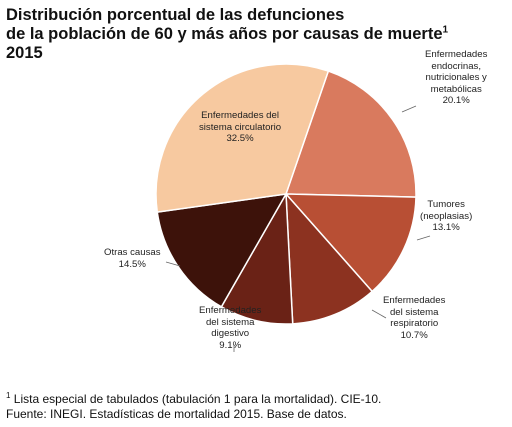  Describe the element at coordinates (240, 115) in the screenshot. I see `slice-label-line: Enfermedades del` at that location.